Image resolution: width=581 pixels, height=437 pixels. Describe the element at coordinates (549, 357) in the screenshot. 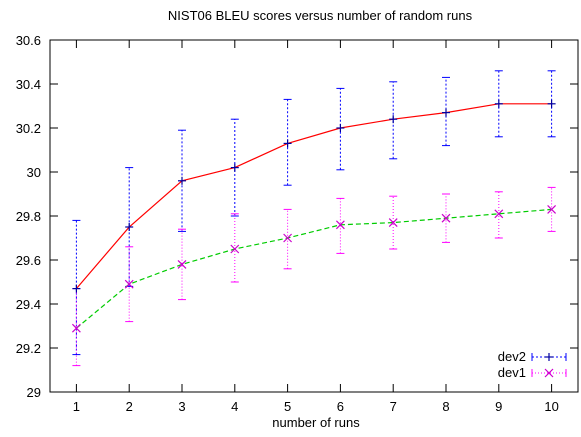

I see `legend-marker-dev2` at that location.